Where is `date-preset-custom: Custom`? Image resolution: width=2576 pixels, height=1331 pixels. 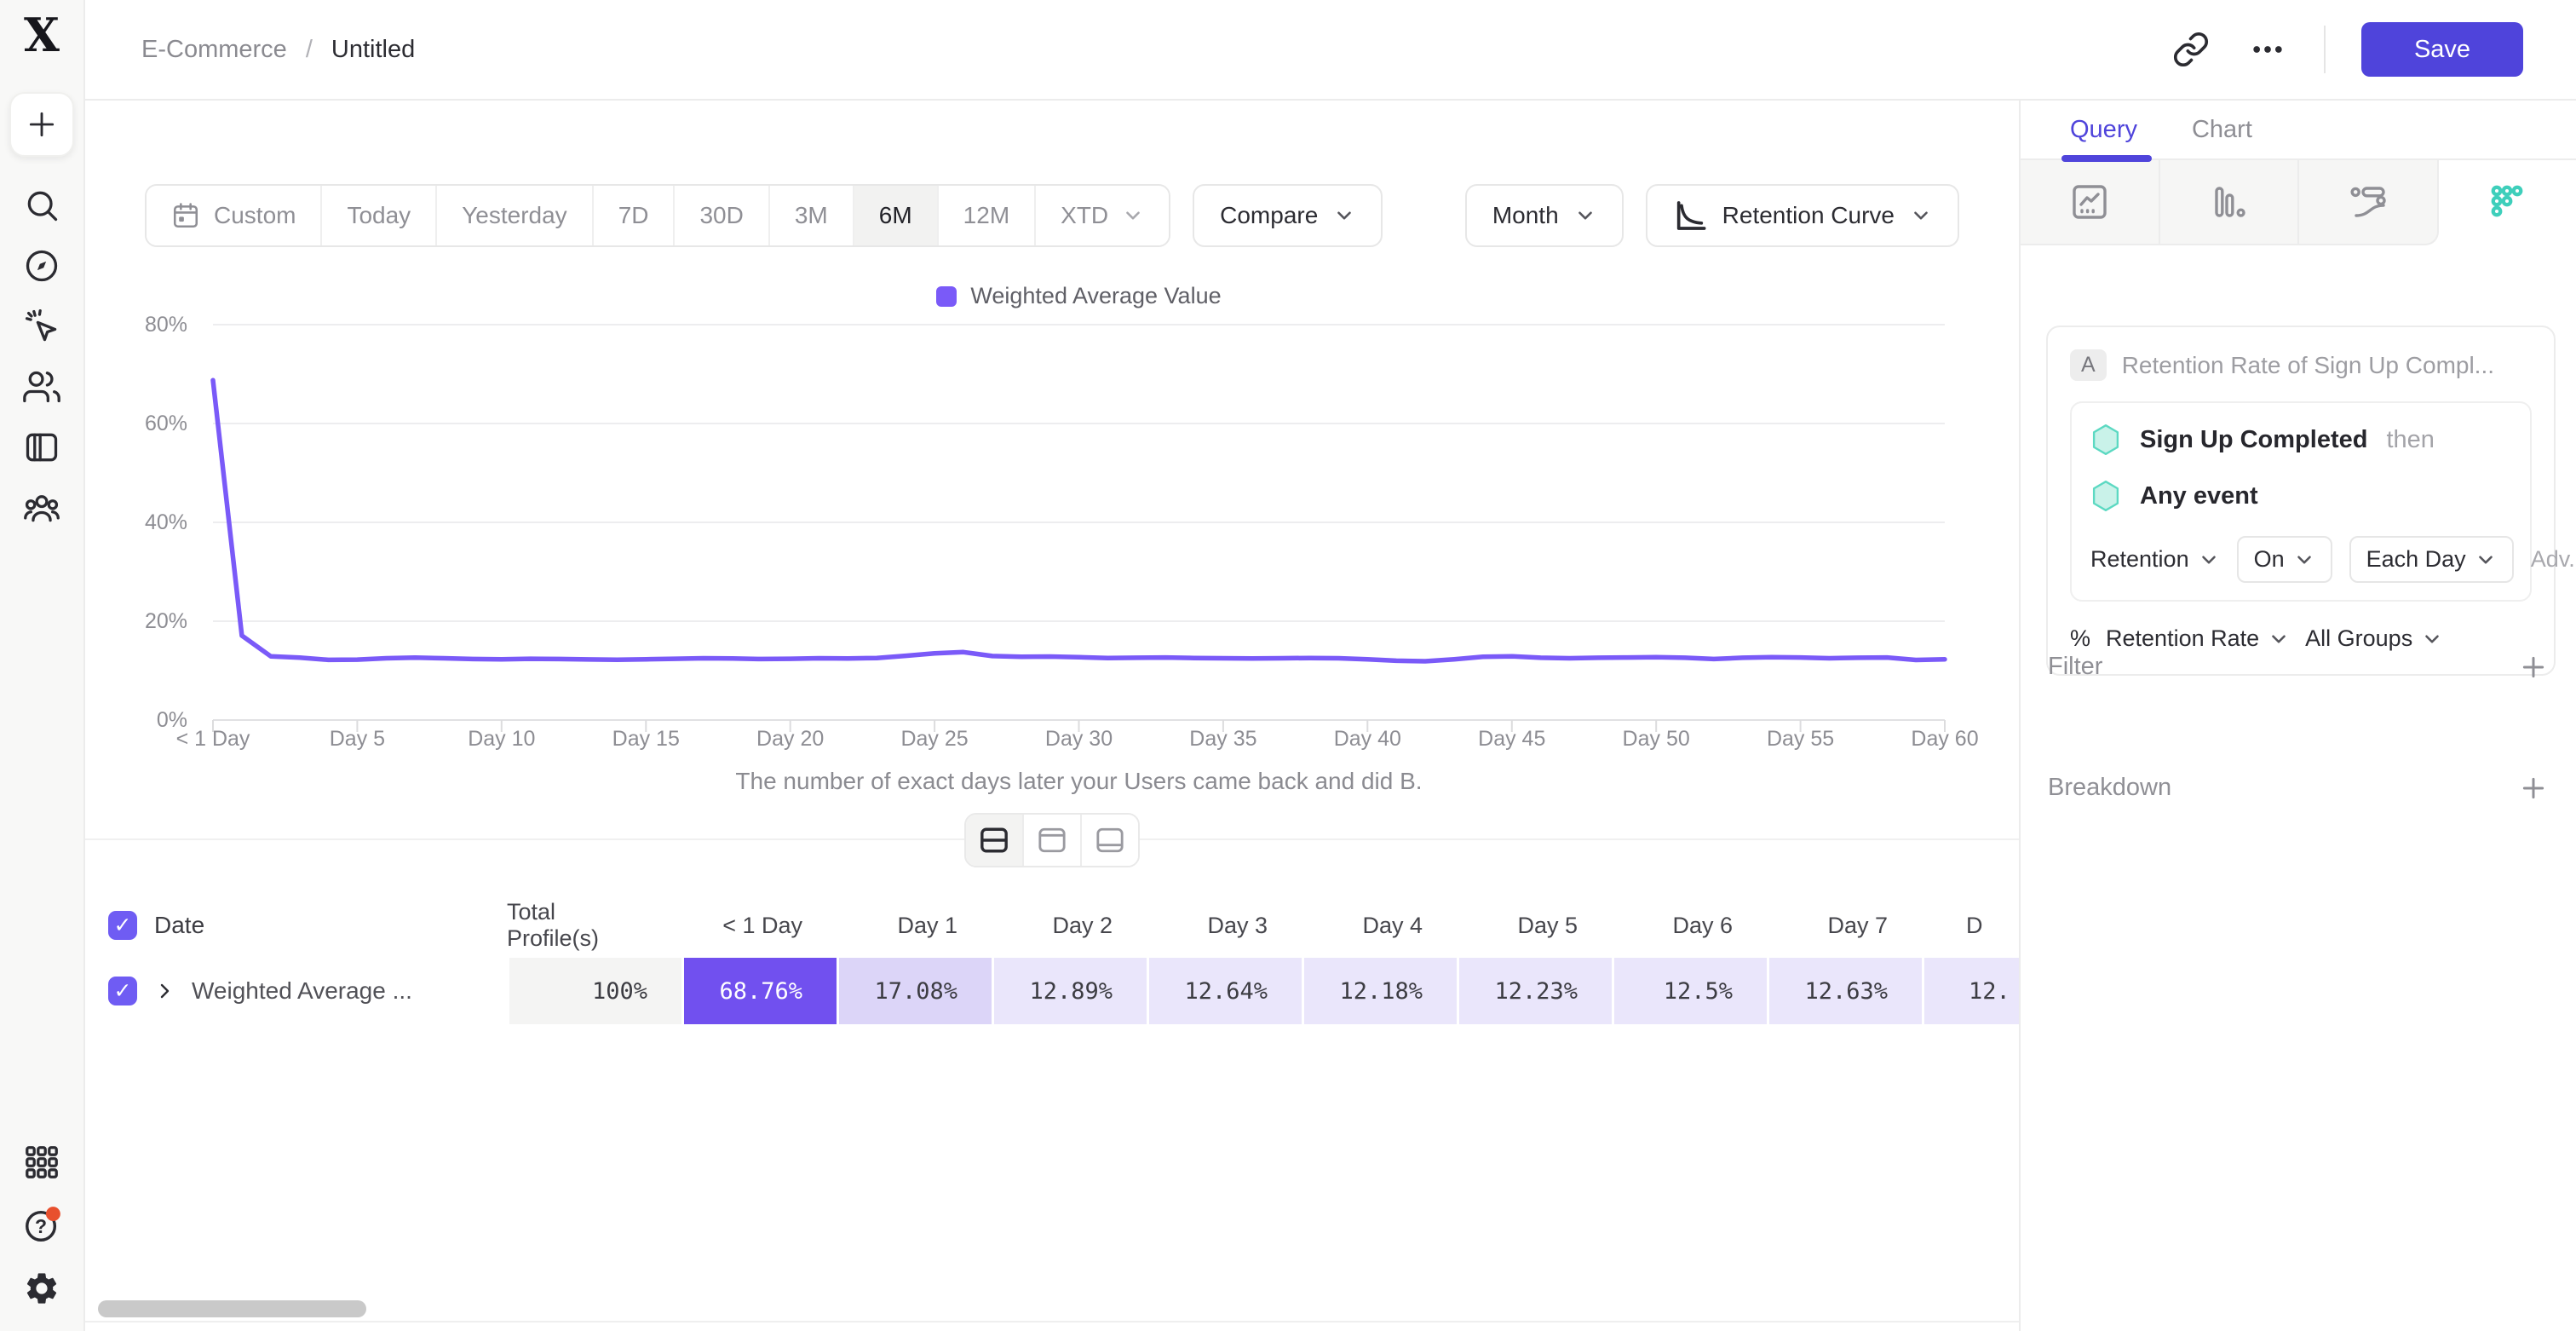
date-preset-custom: Custom is located at coordinates (235, 215).